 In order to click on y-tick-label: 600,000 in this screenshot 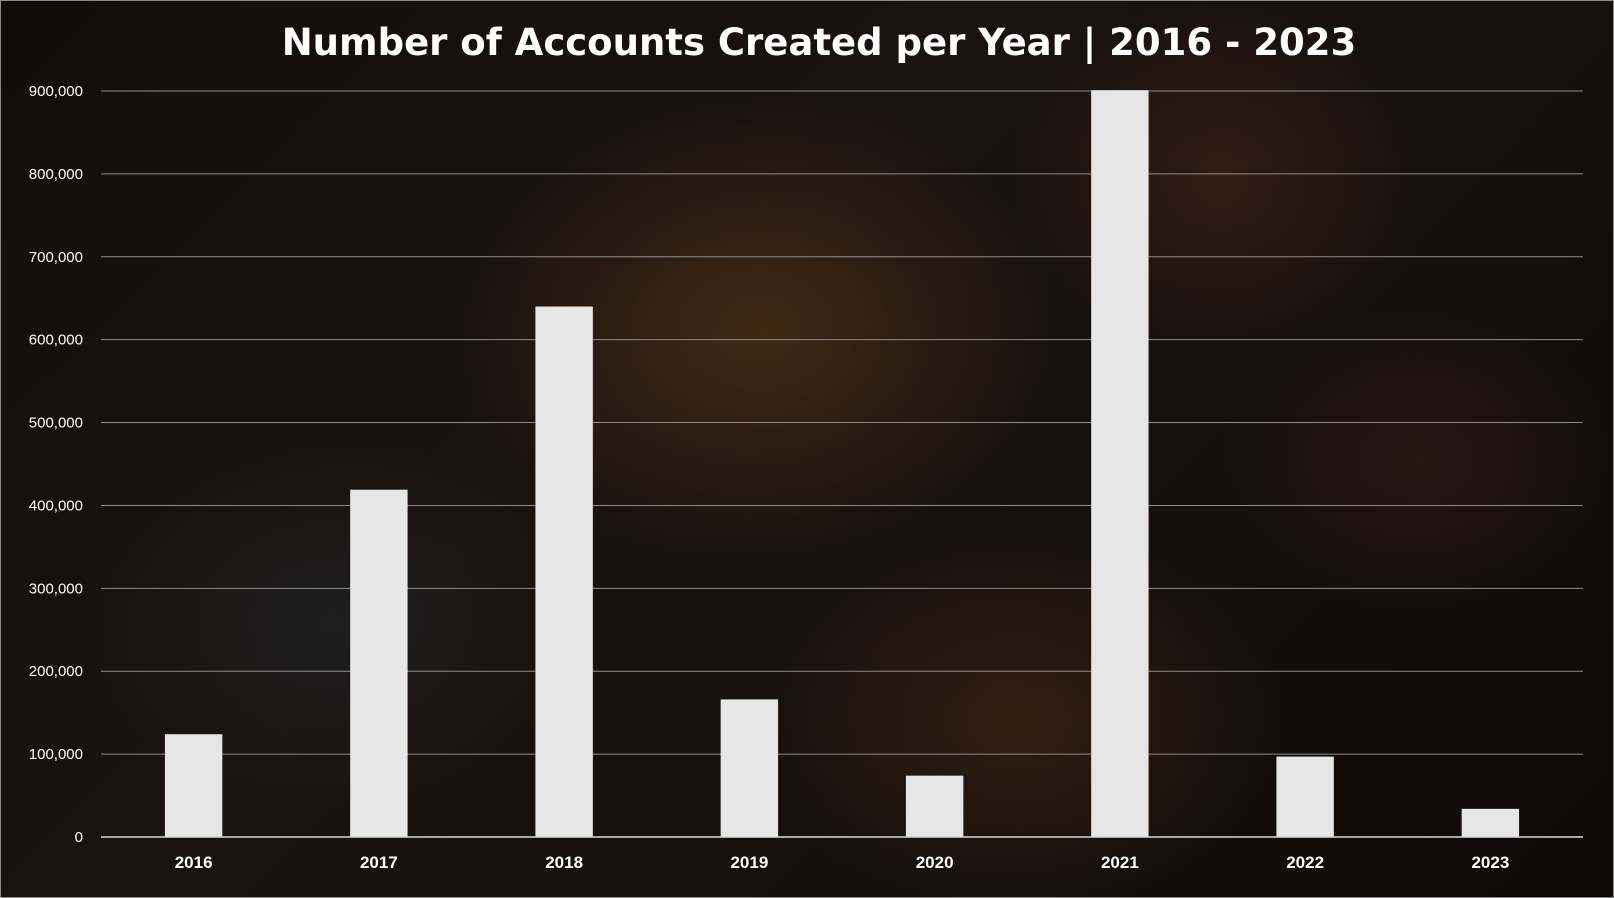, I will do `click(56, 340)`.